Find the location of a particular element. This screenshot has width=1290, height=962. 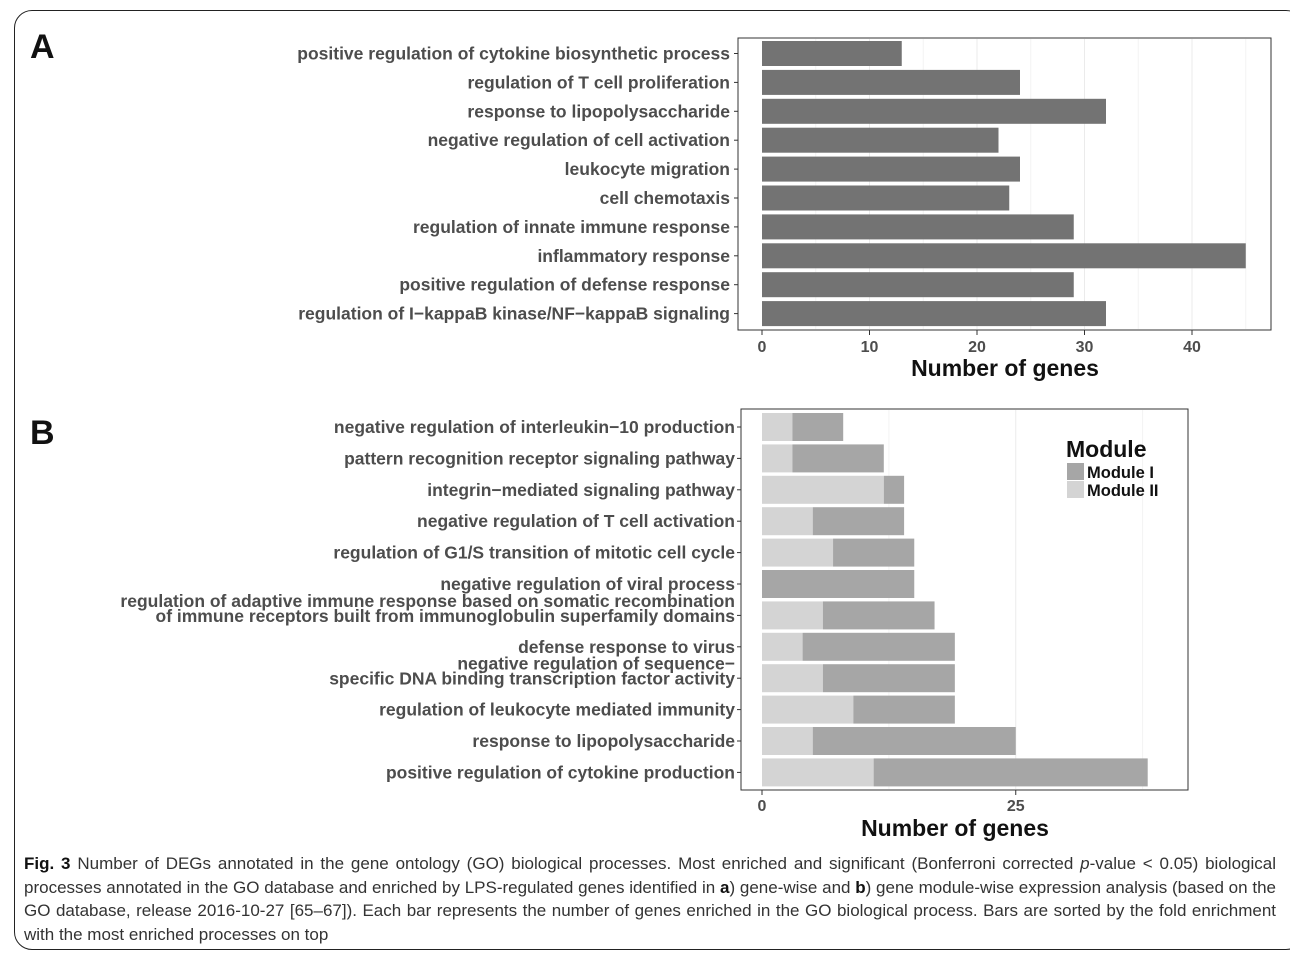

caption-a: a is located at coordinates (725, 887).